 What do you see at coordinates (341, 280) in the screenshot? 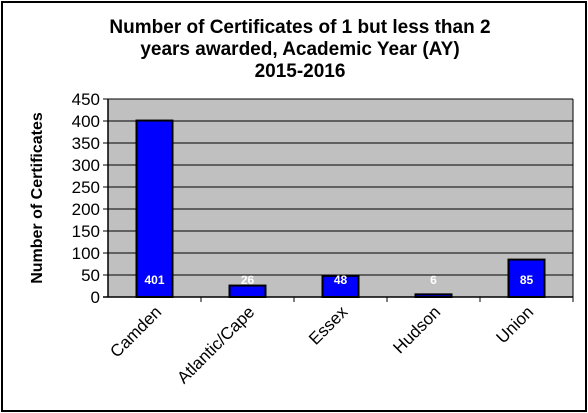
I see `data-label: 48` at bounding box center [341, 280].